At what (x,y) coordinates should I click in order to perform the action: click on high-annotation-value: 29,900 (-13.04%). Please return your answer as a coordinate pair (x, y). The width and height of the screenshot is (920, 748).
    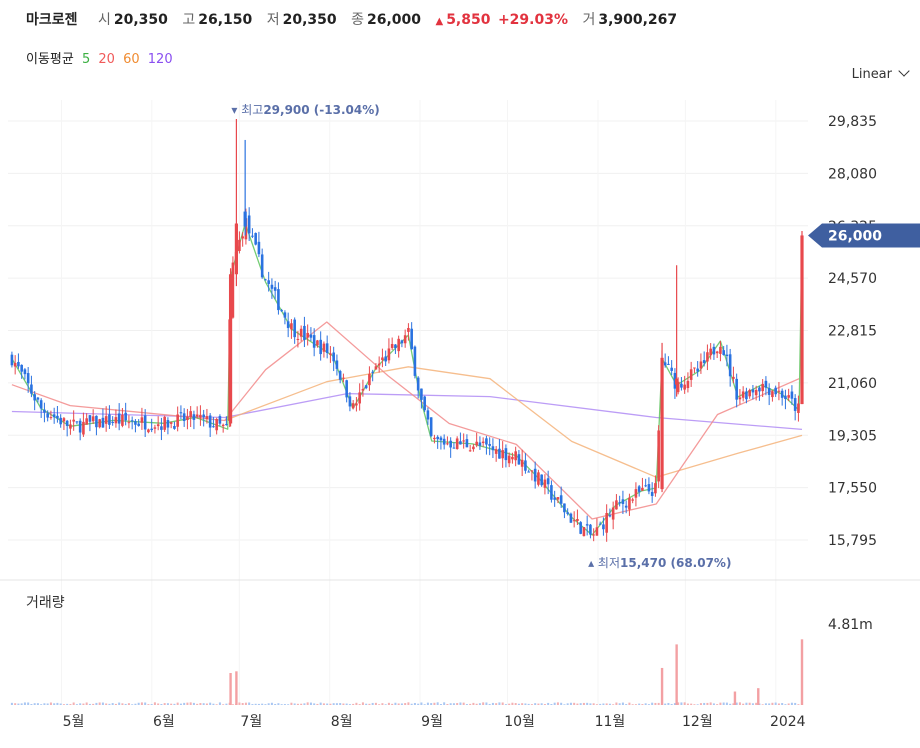
    Looking at the image, I should click on (321, 110).